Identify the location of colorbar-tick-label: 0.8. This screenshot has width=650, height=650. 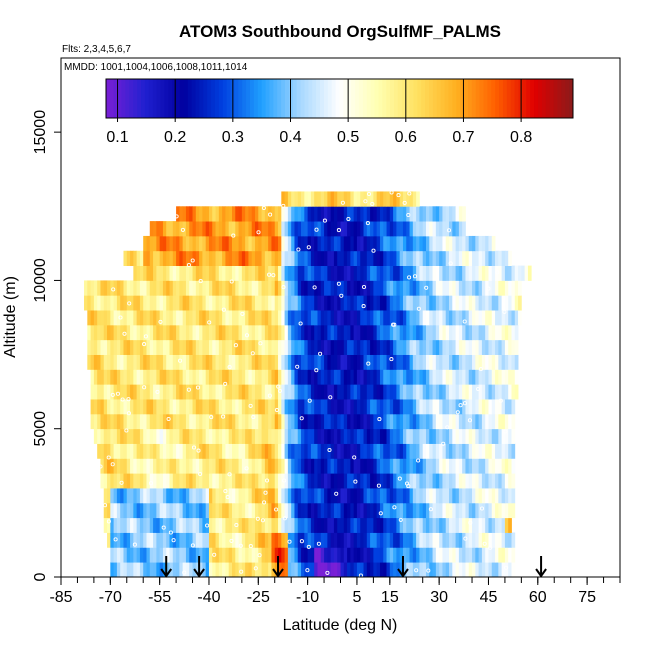
(521, 137).